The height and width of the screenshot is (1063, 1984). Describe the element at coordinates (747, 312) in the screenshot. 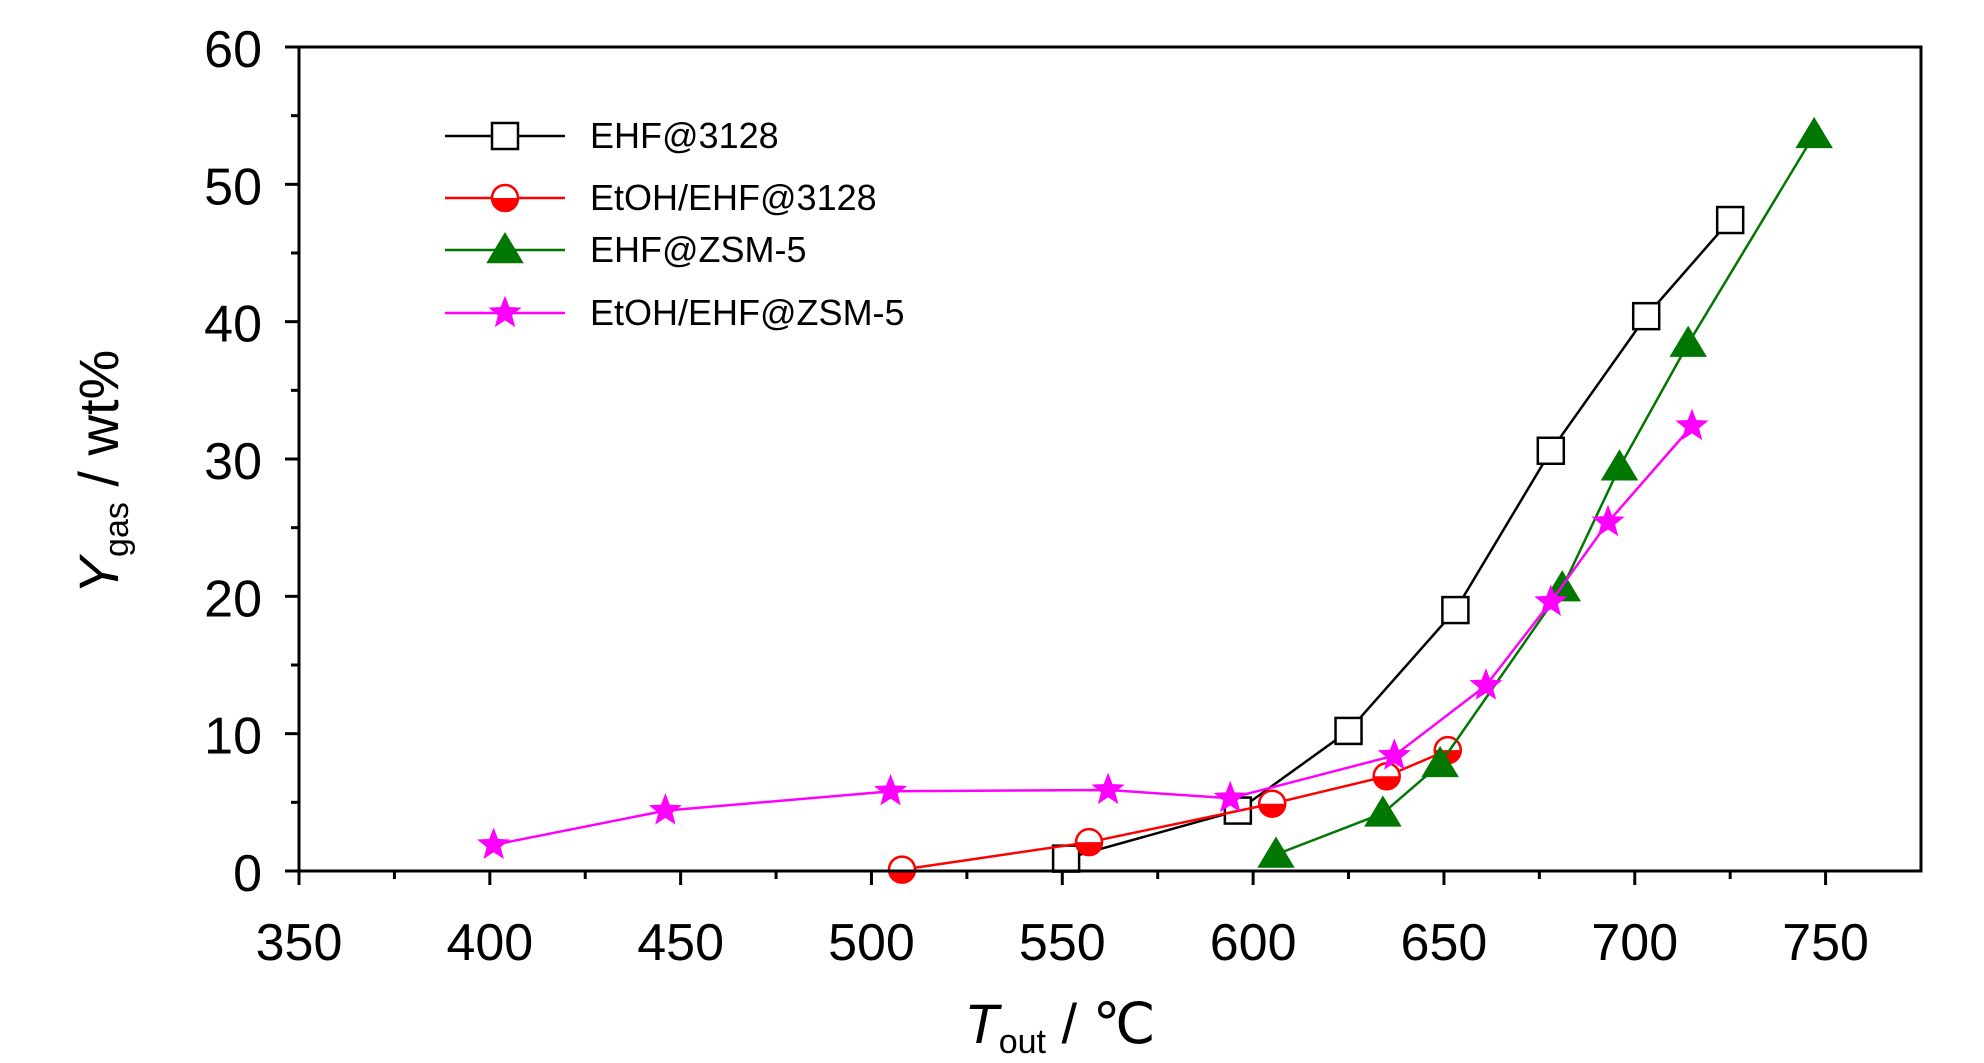

I see `legend-label-4: EtOH/EHF@ZSM-5` at that location.